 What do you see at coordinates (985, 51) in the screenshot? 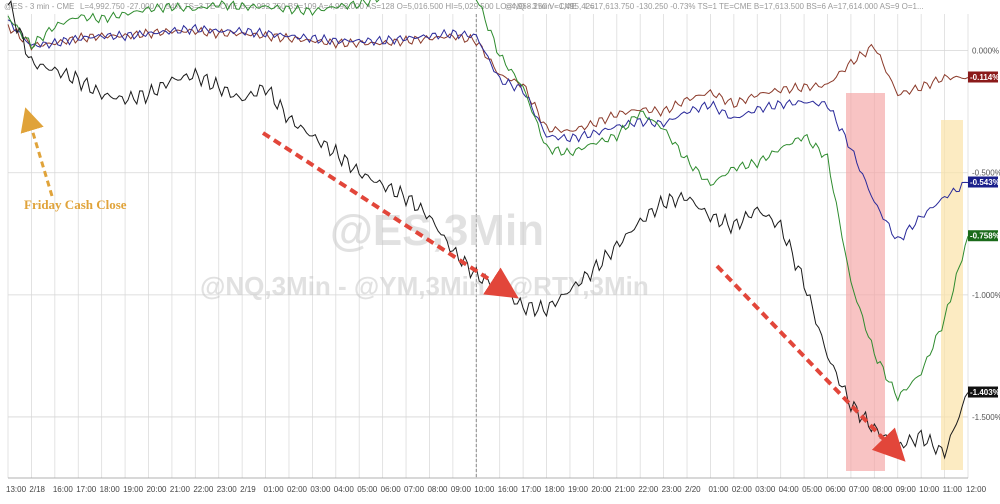
I see `y-tick-label: 0.000%` at bounding box center [985, 51].